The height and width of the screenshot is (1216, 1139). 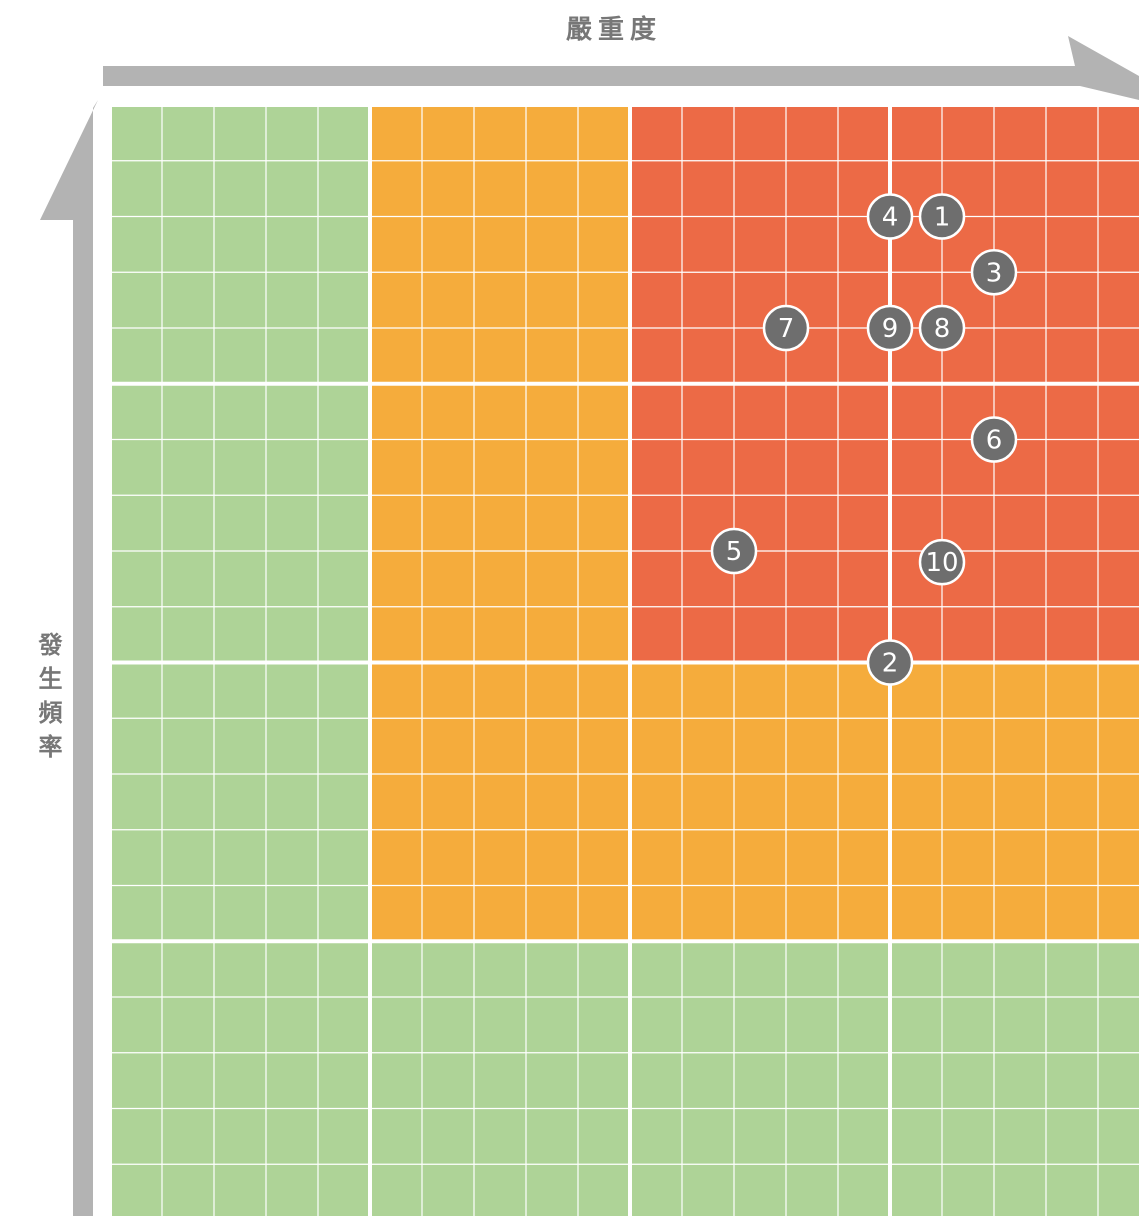 I want to click on point-label: 10, so click(x=941, y=563).